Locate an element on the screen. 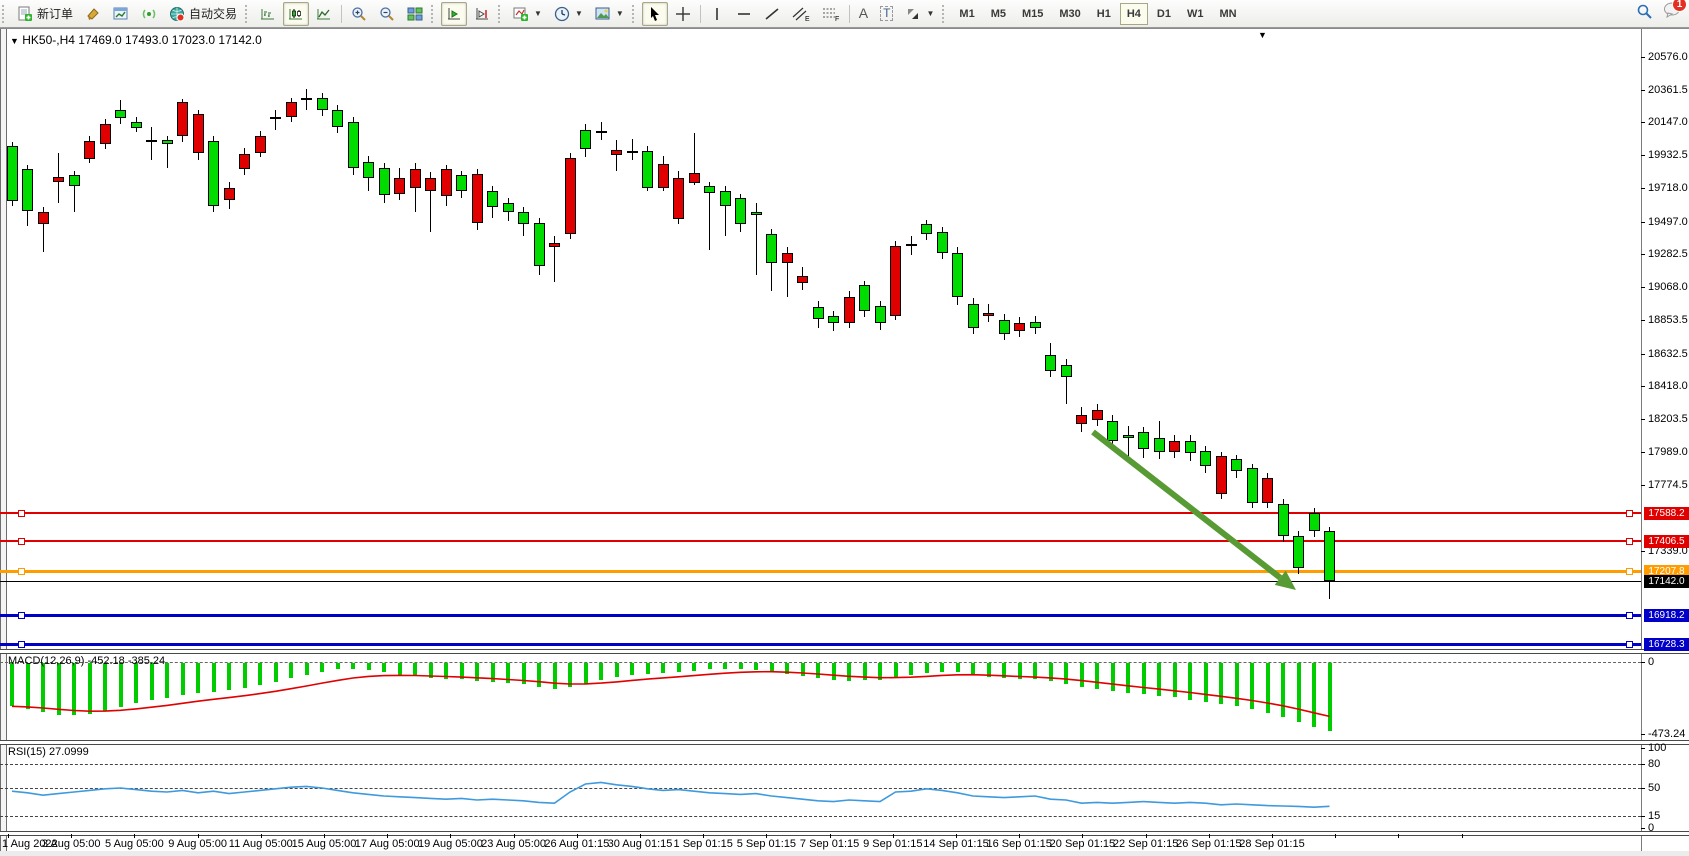  timeframe-m5-button: M5 is located at coordinates (998, 13).